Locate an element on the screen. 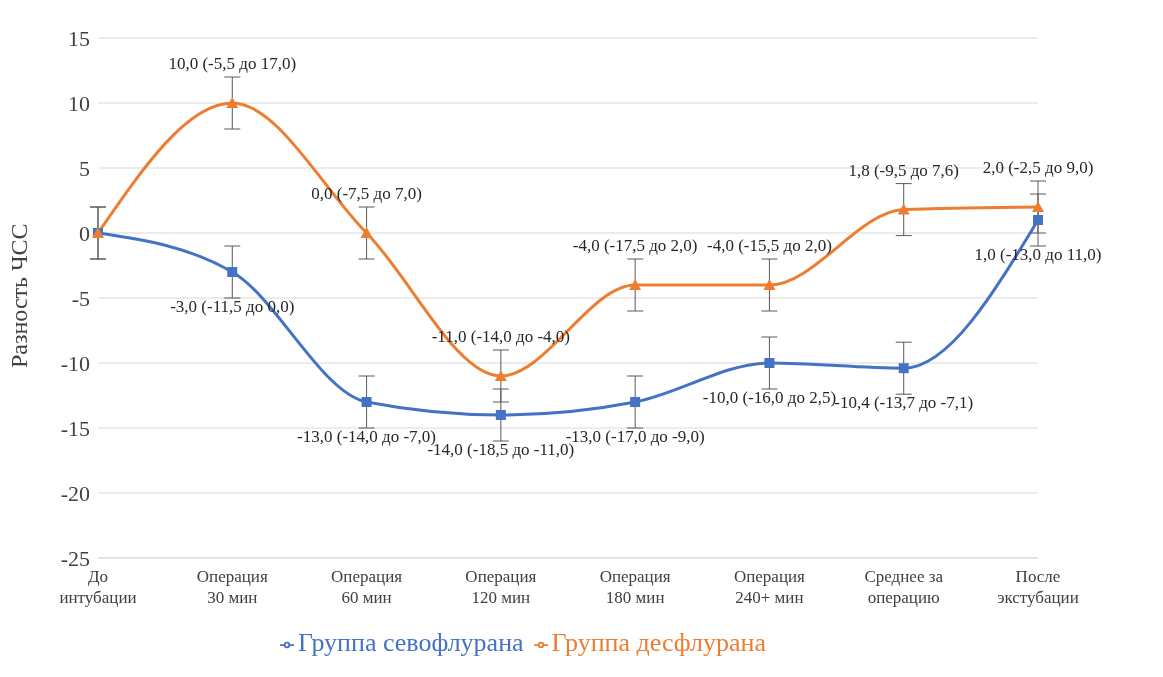 Image resolution: width=1163 pixels, height=677 pixels. y-tick-label: -15 is located at coordinates (75, 428).